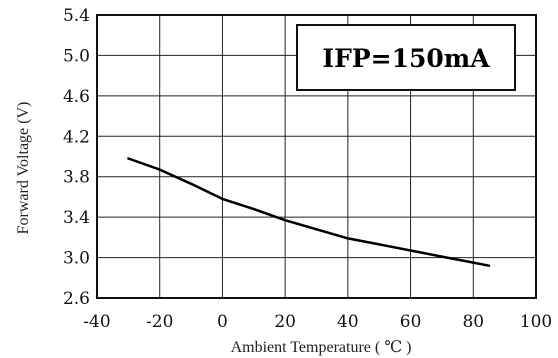  I want to click on x-tick-label: 80, so click(473, 322).